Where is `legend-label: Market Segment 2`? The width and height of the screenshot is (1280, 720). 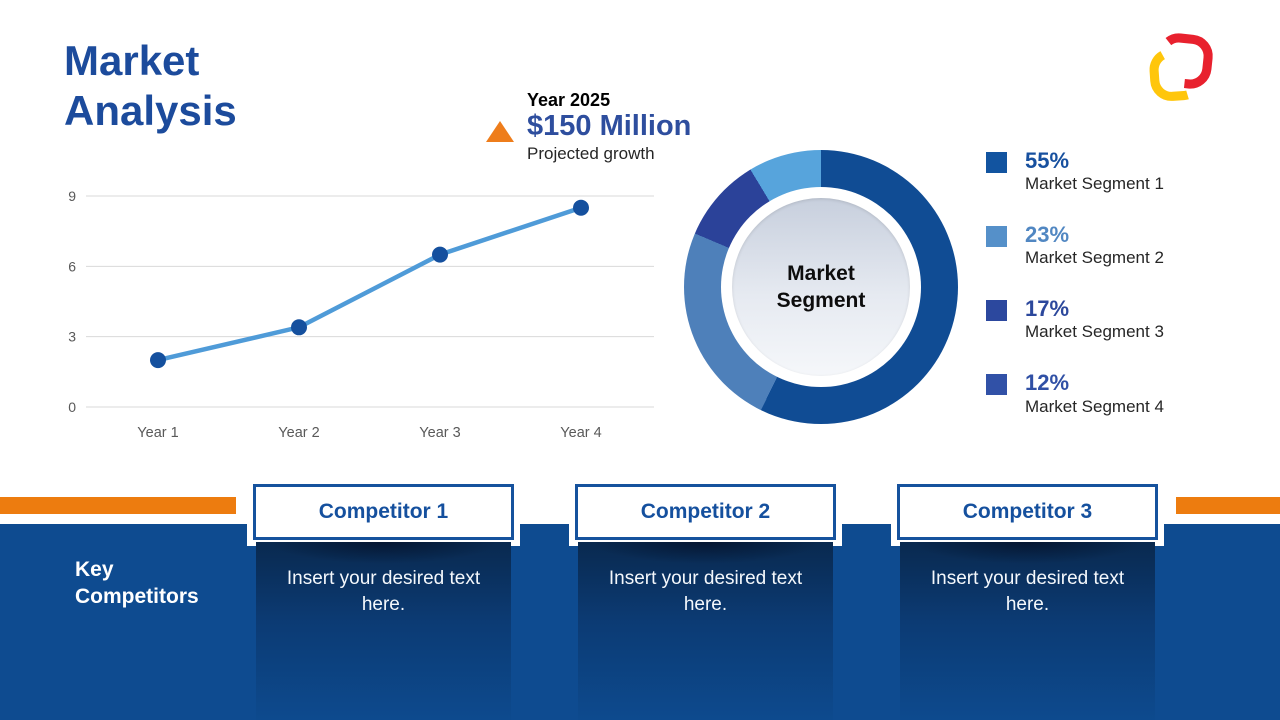 legend-label: Market Segment 2 is located at coordinates (1094, 258).